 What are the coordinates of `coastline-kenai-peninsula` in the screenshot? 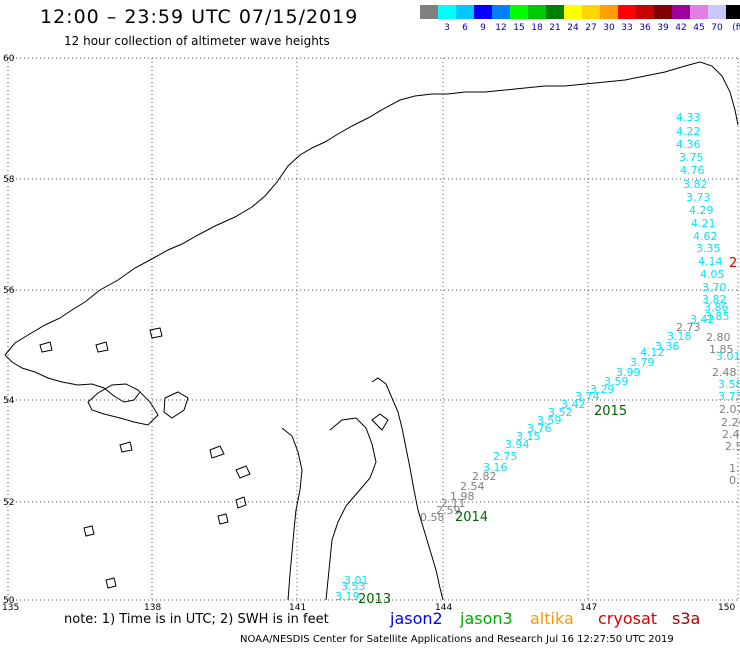 It's located at (72, 378).